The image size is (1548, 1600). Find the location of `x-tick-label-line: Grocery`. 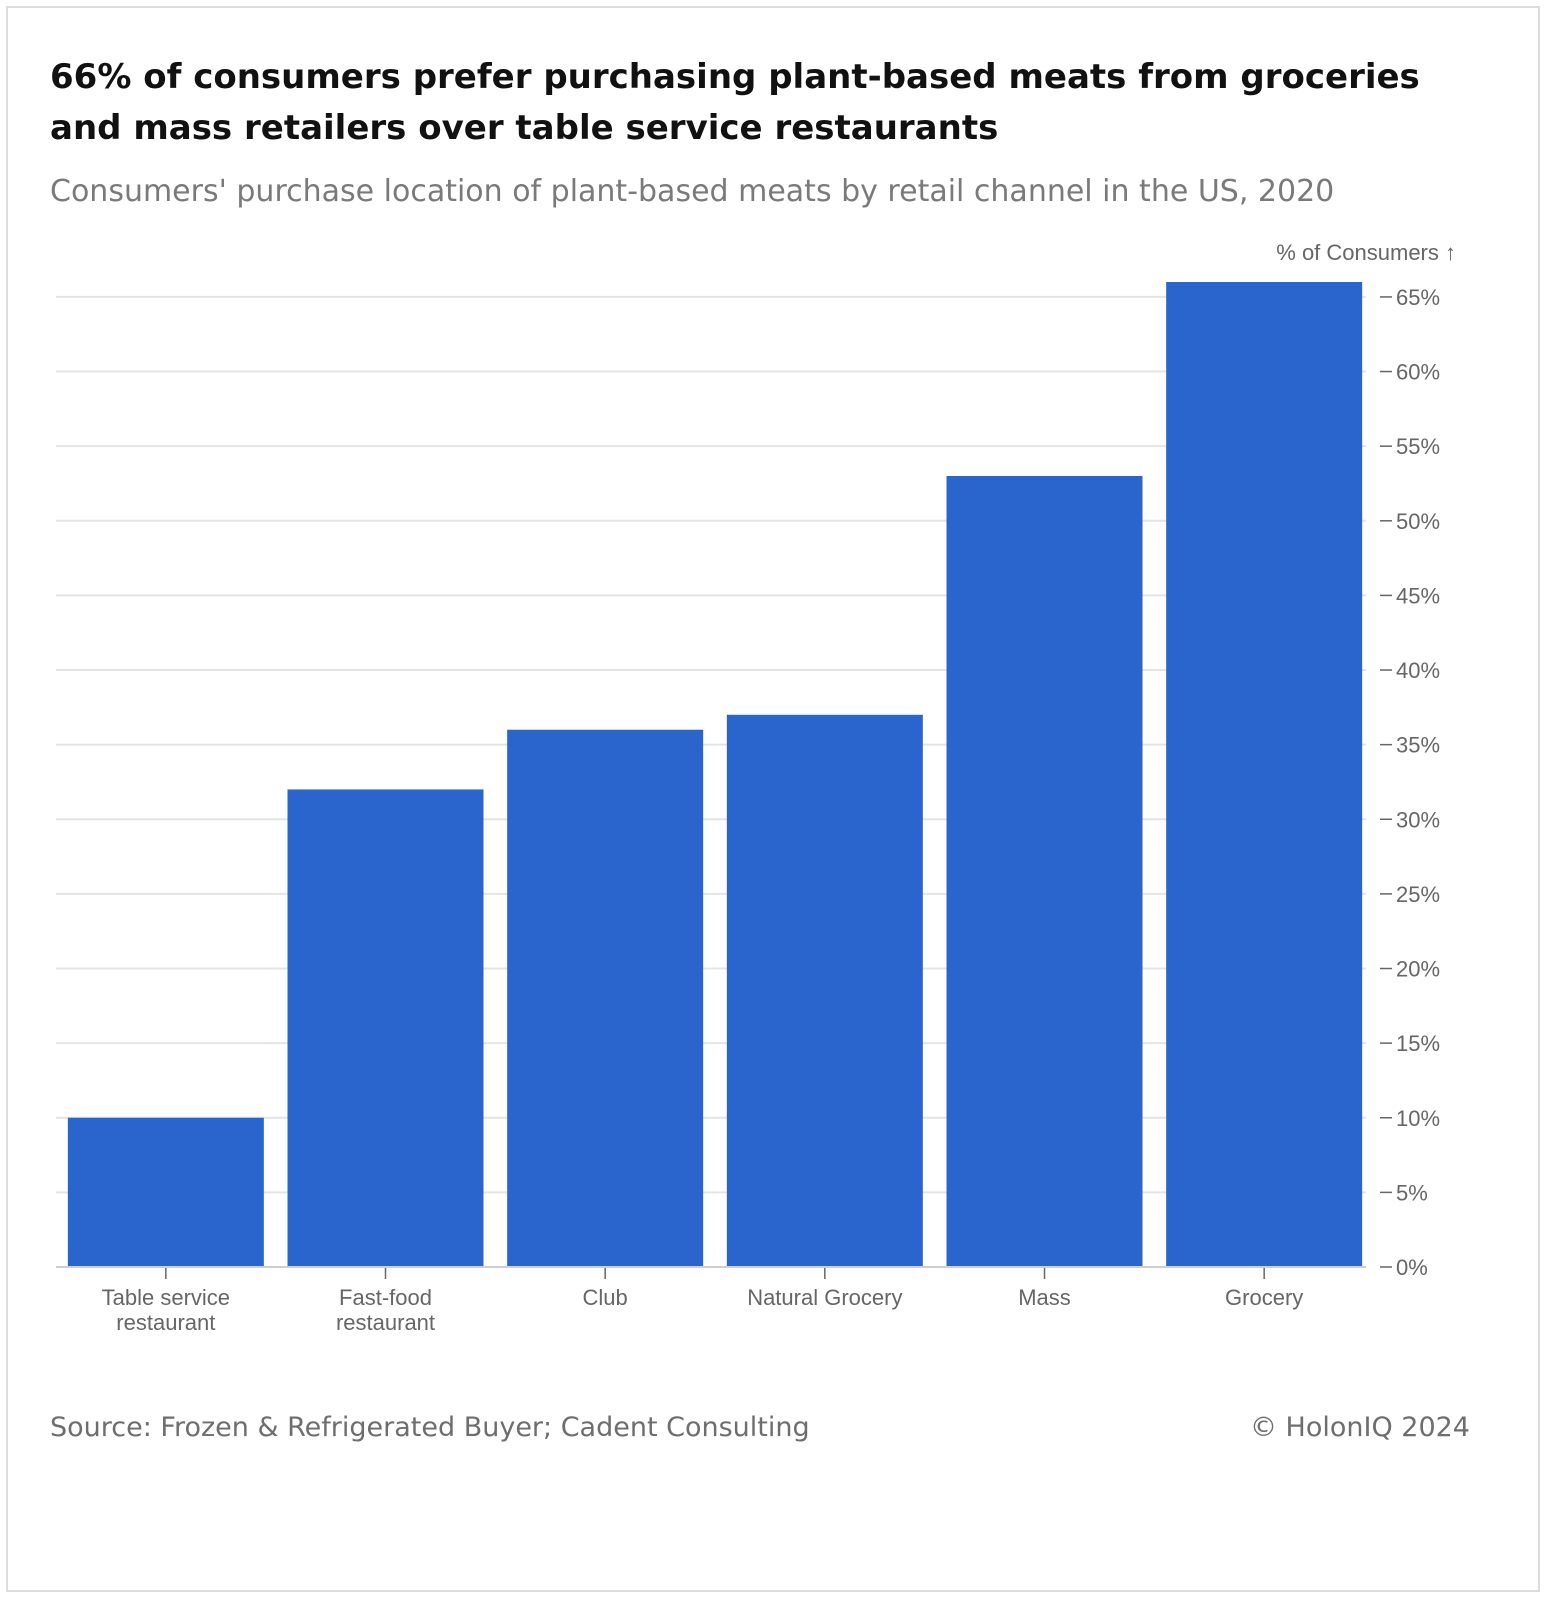

x-tick-label-line: Grocery is located at coordinates (1264, 1297).